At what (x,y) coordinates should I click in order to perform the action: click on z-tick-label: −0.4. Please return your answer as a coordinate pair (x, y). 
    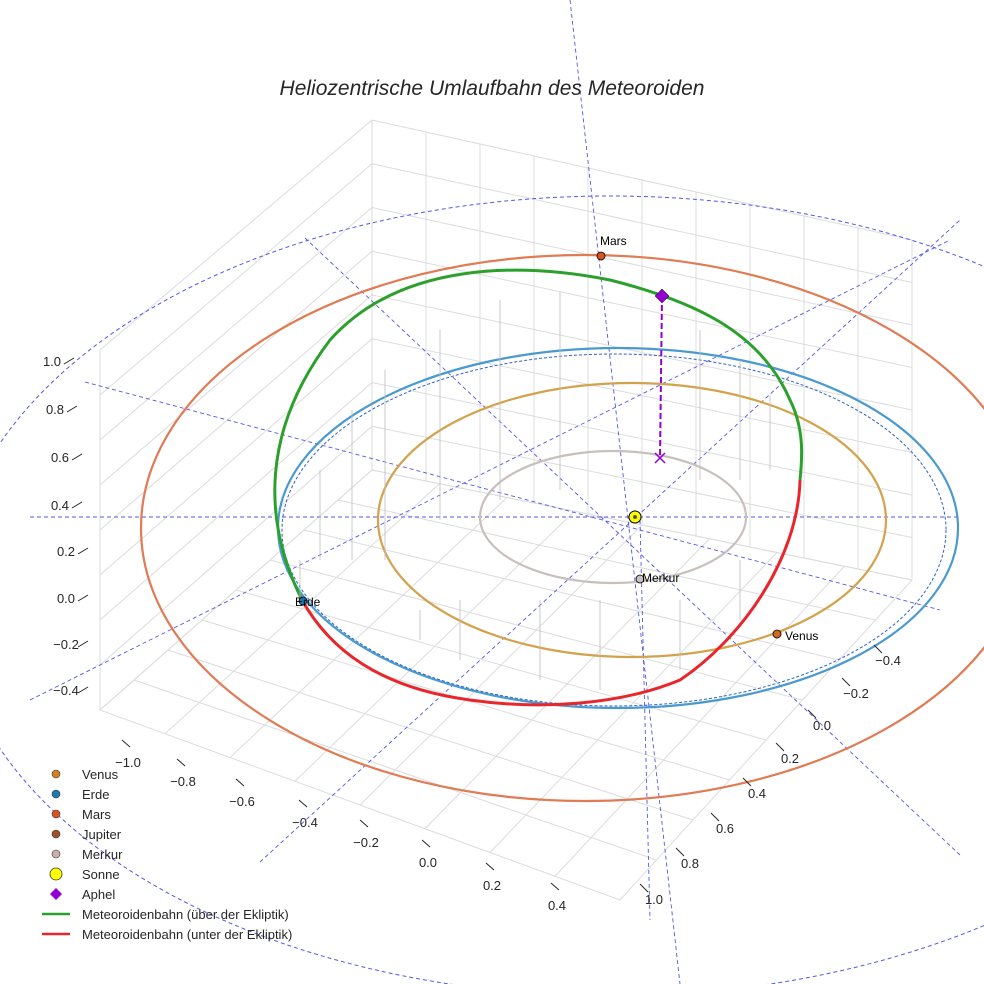
    Looking at the image, I should click on (66, 690).